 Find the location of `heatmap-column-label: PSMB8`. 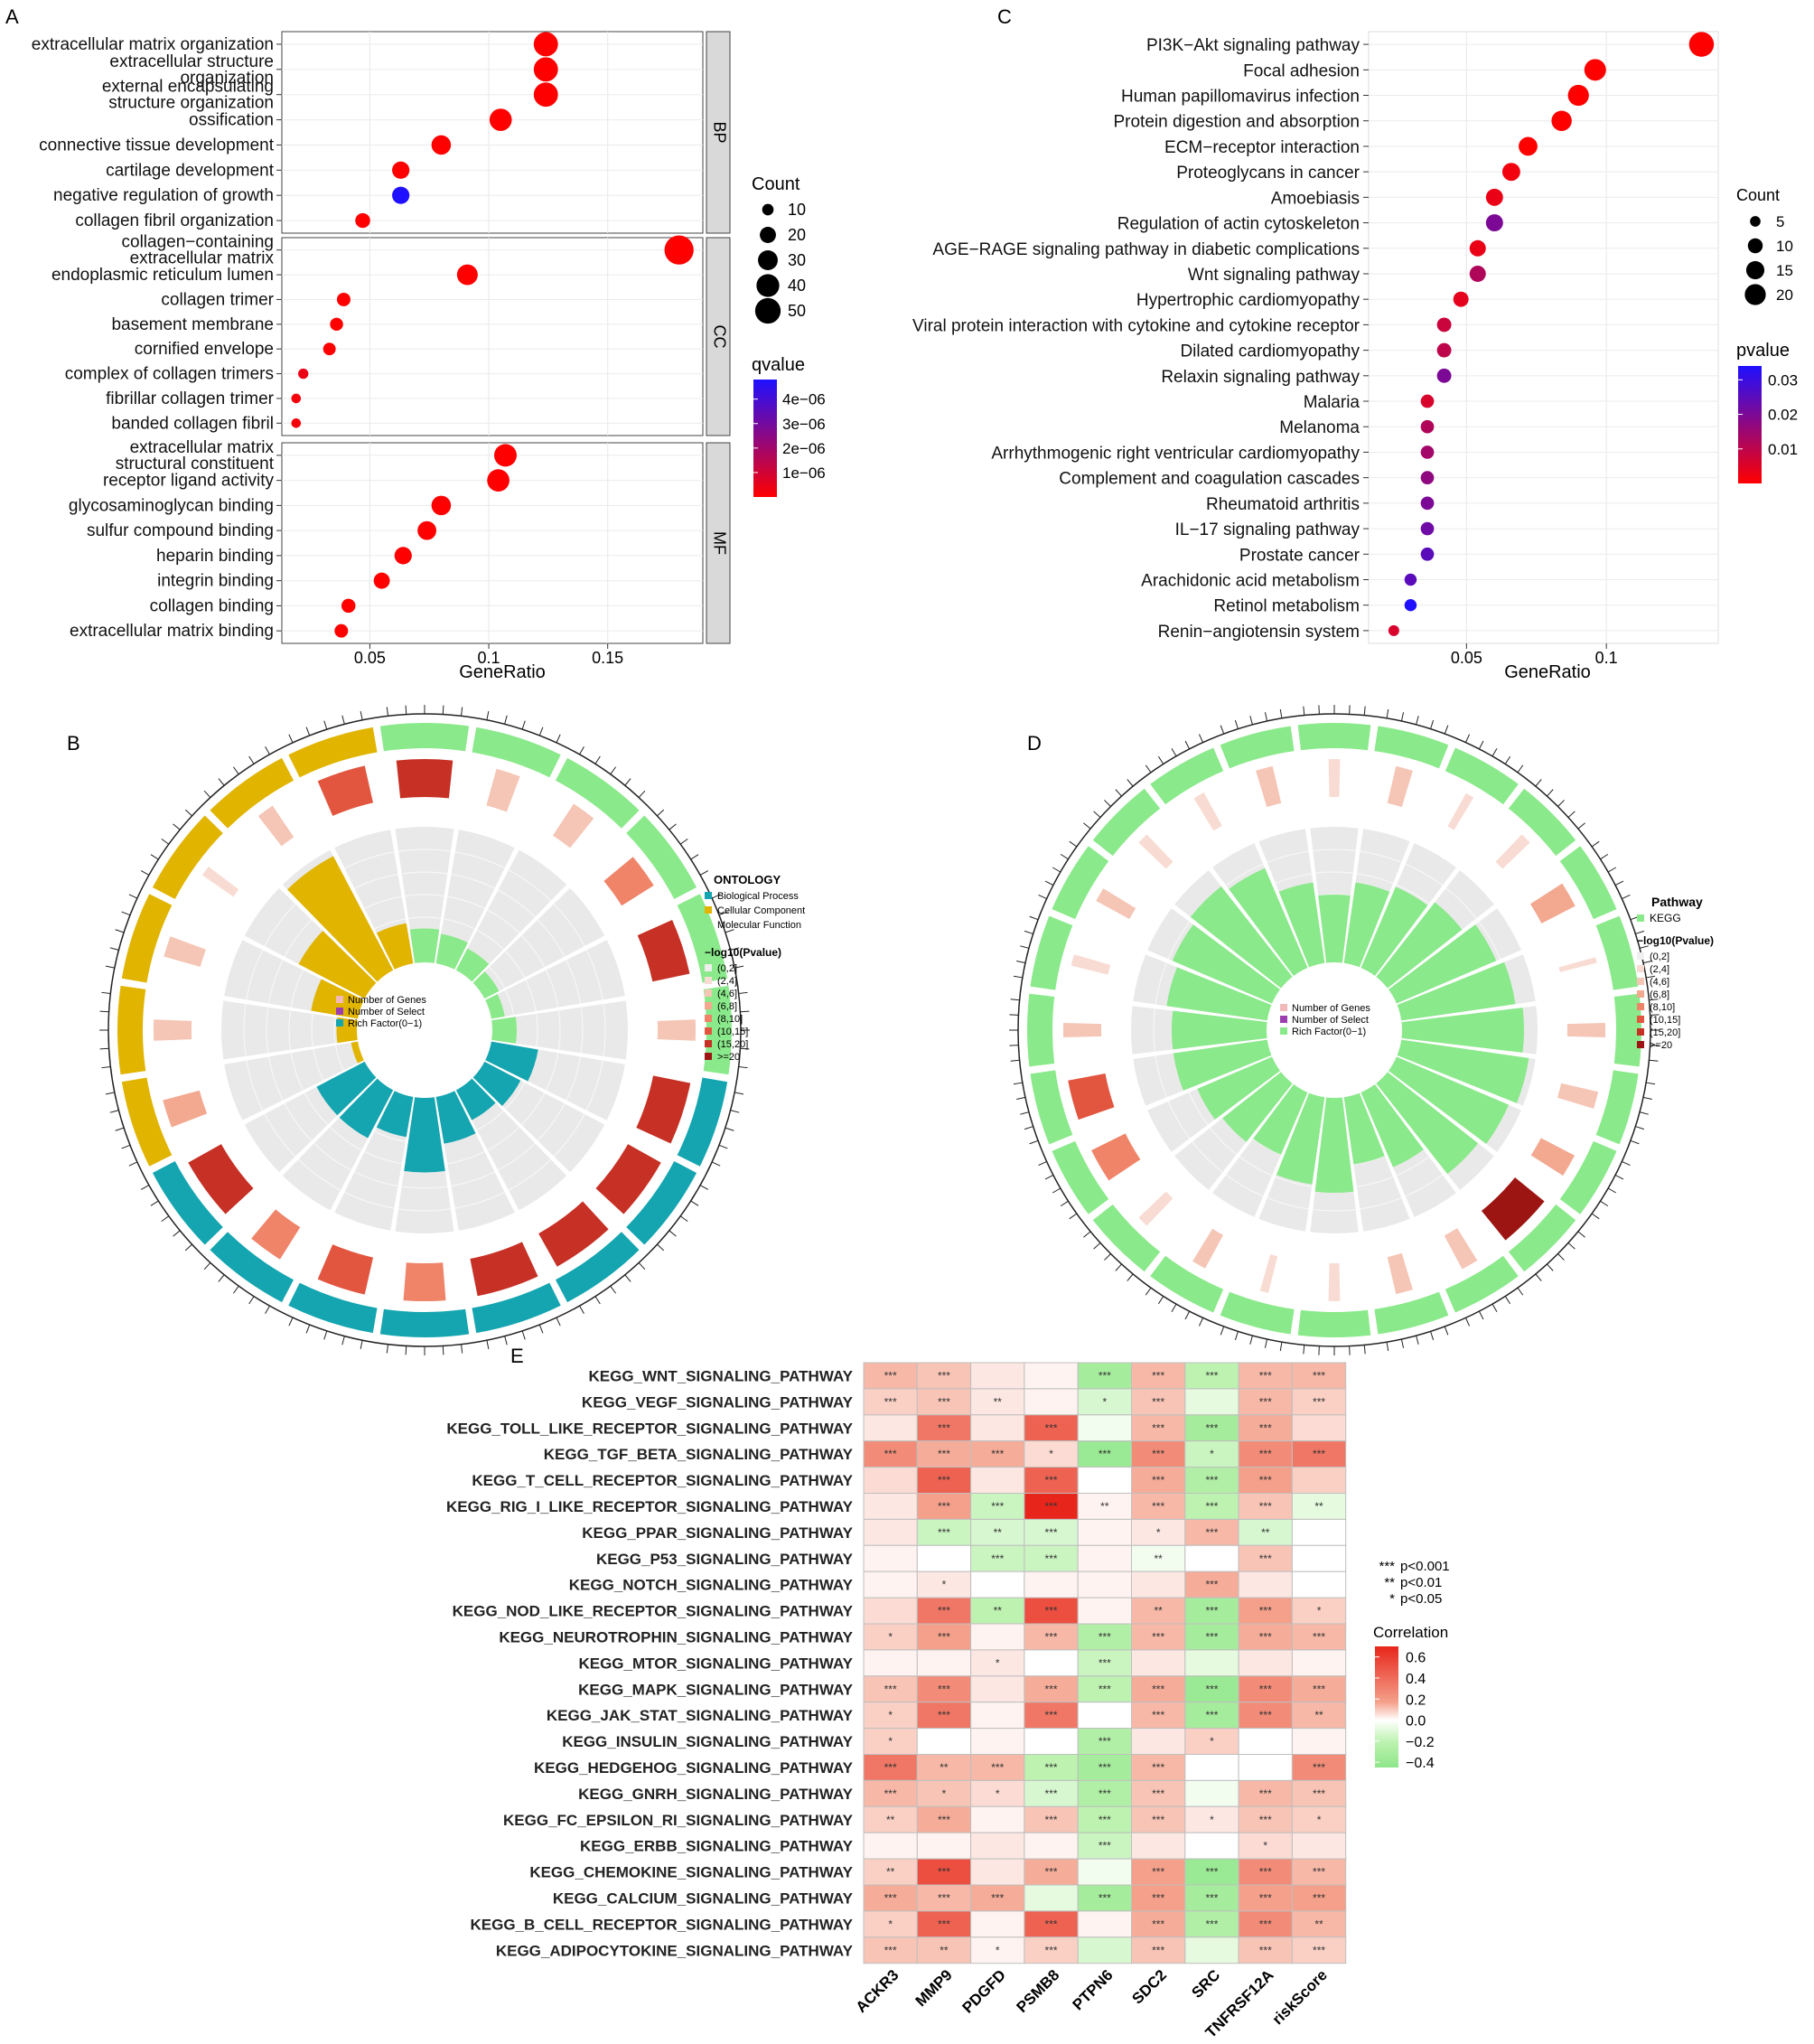

heatmap-column-label: PSMB8 is located at coordinates (1038, 1991).